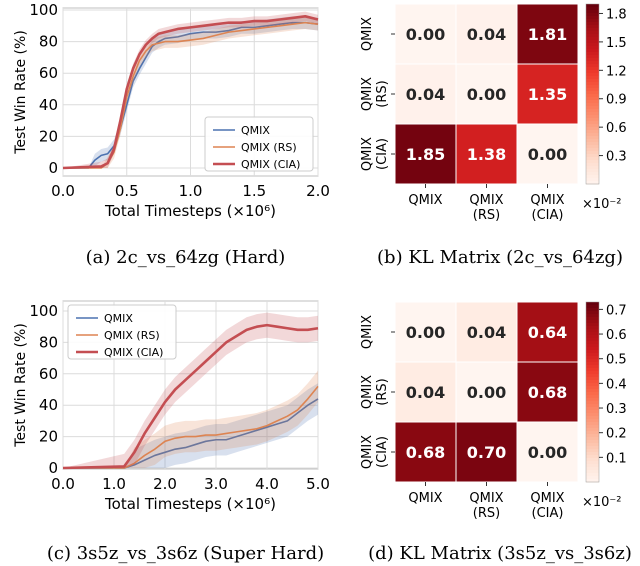 This screenshot has height=566, width=640. Describe the element at coordinates (616, 384) in the screenshot. I see `colorbar-tick-label: 0.4` at that location.